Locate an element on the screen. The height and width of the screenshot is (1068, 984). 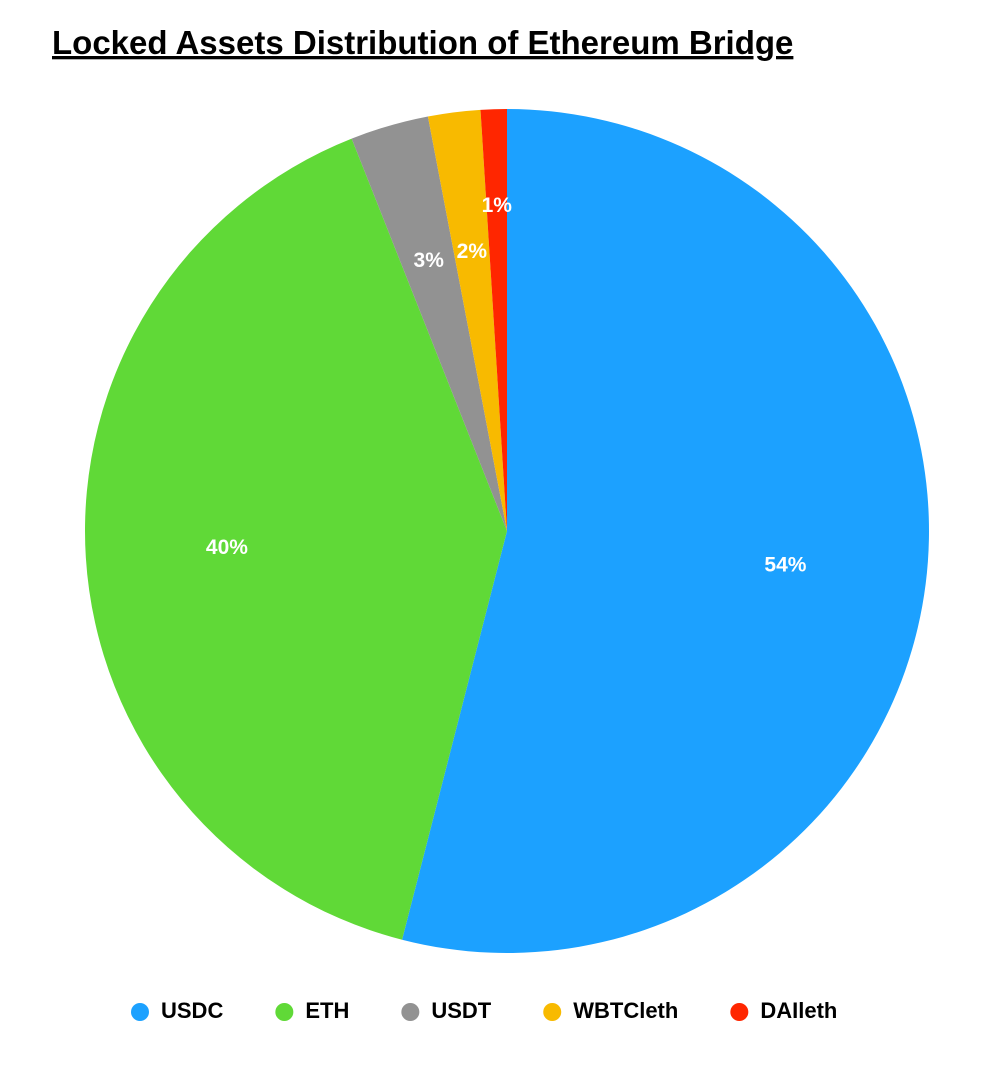
legend-label: DAIleth is located at coordinates (798, 1010).